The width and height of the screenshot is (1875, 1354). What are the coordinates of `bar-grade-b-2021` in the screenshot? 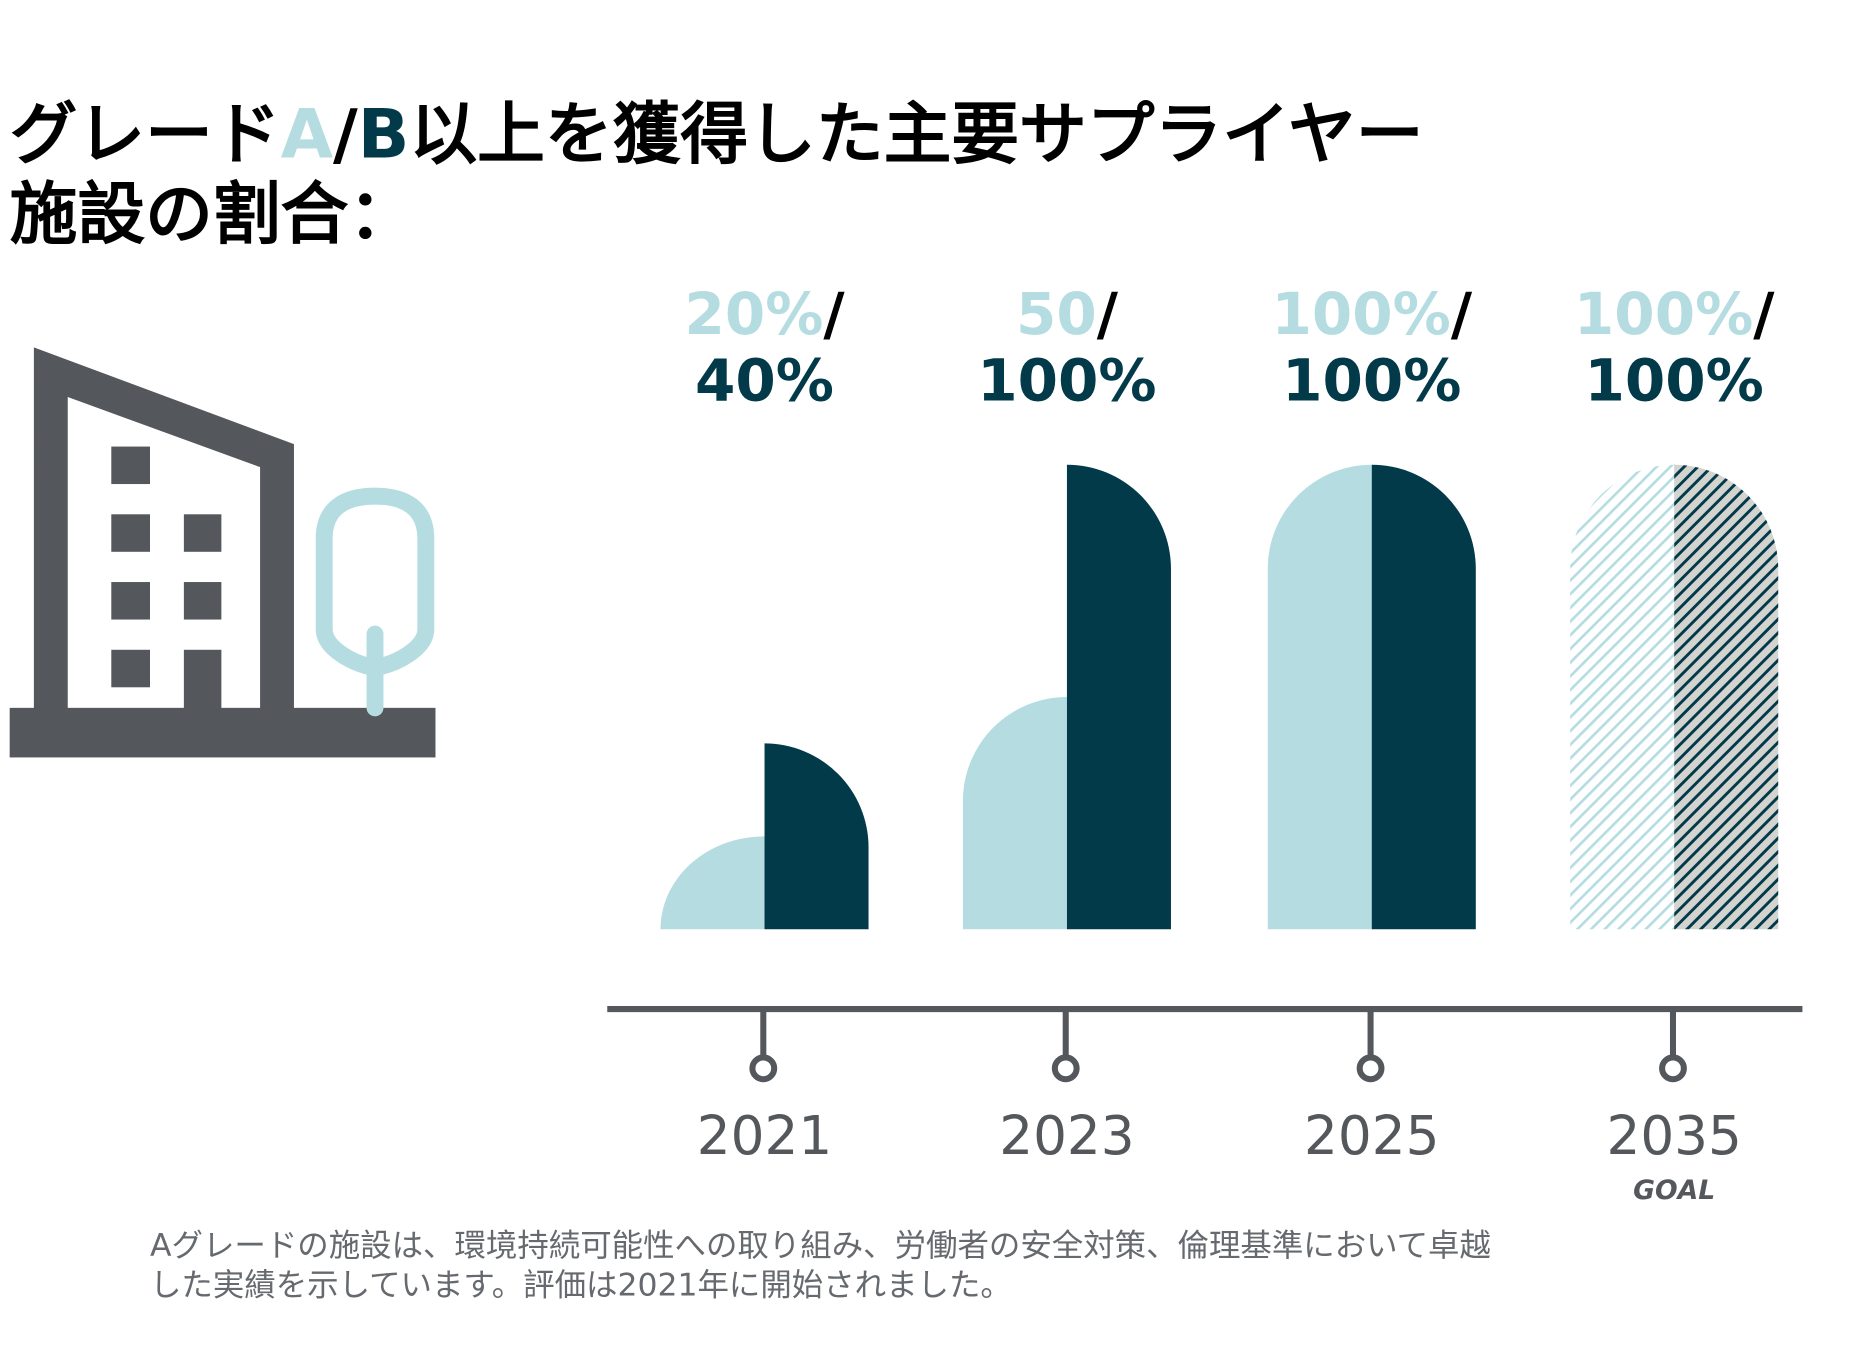 It's located at (816, 836).